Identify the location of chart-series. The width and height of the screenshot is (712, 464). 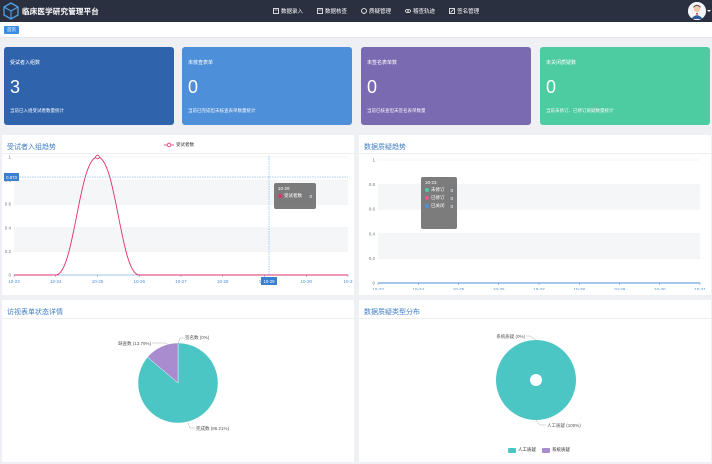
(180, 215).